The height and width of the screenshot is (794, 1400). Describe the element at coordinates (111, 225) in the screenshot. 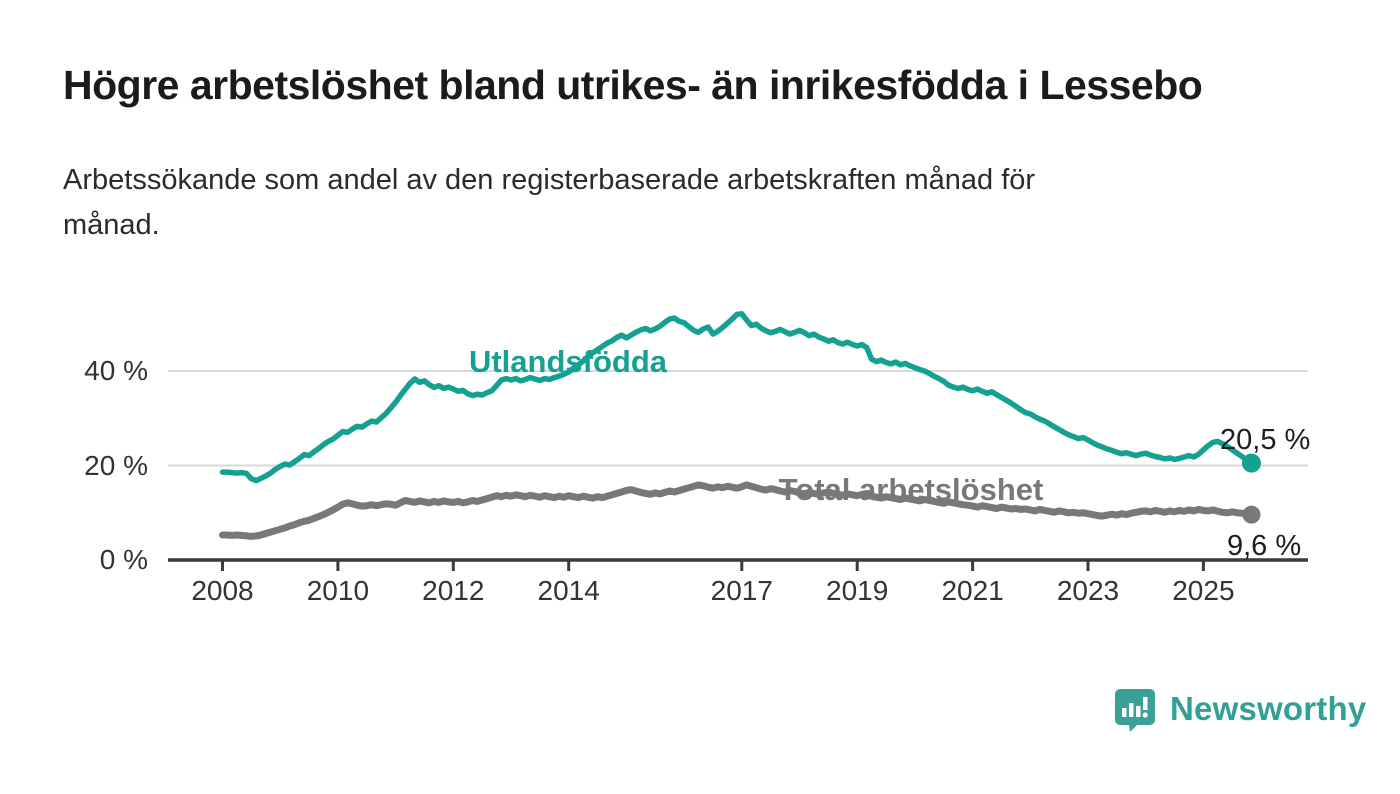

I see `subtitle-line-2: månad.` at that location.